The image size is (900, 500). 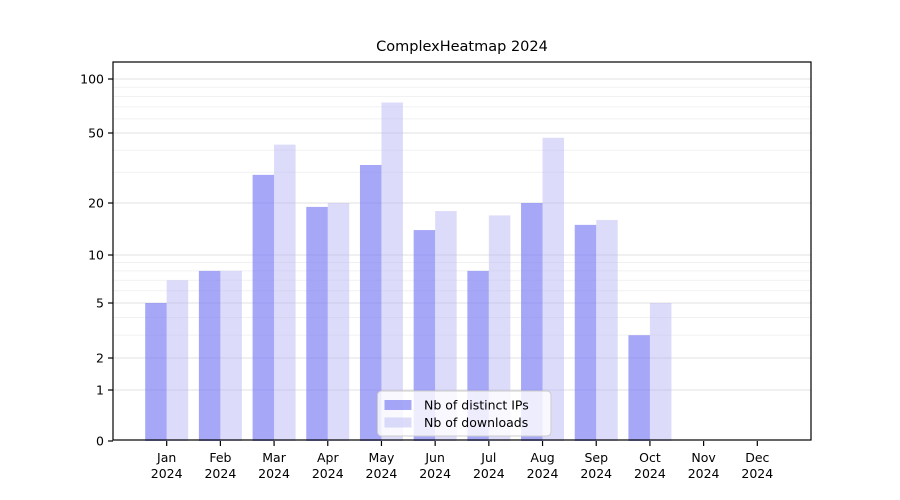 What do you see at coordinates (757, 457) in the screenshot?
I see `x-tick-label-month: Dec` at bounding box center [757, 457].